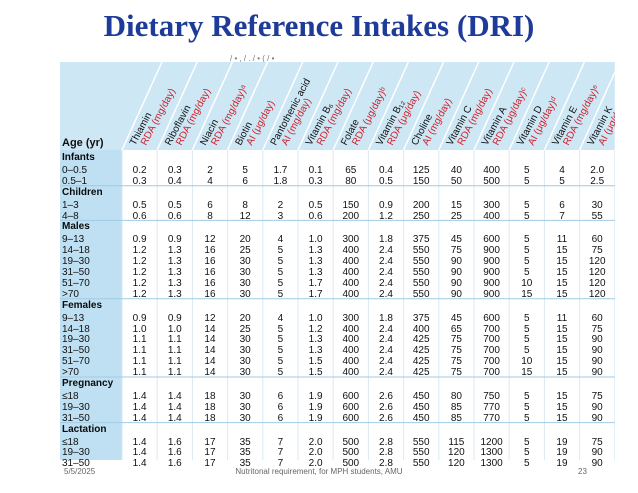  Describe the element at coordinates (174, 181) in the screenshot. I see `table-cell: 0.4` at that location.